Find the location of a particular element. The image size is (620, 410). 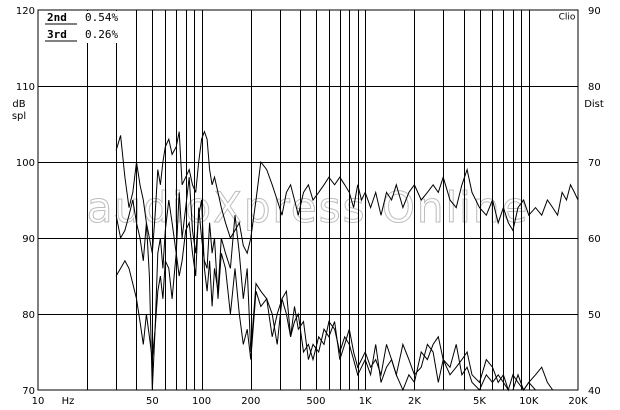

legend-3rd-value: 0.26% is located at coordinates (101, 34).